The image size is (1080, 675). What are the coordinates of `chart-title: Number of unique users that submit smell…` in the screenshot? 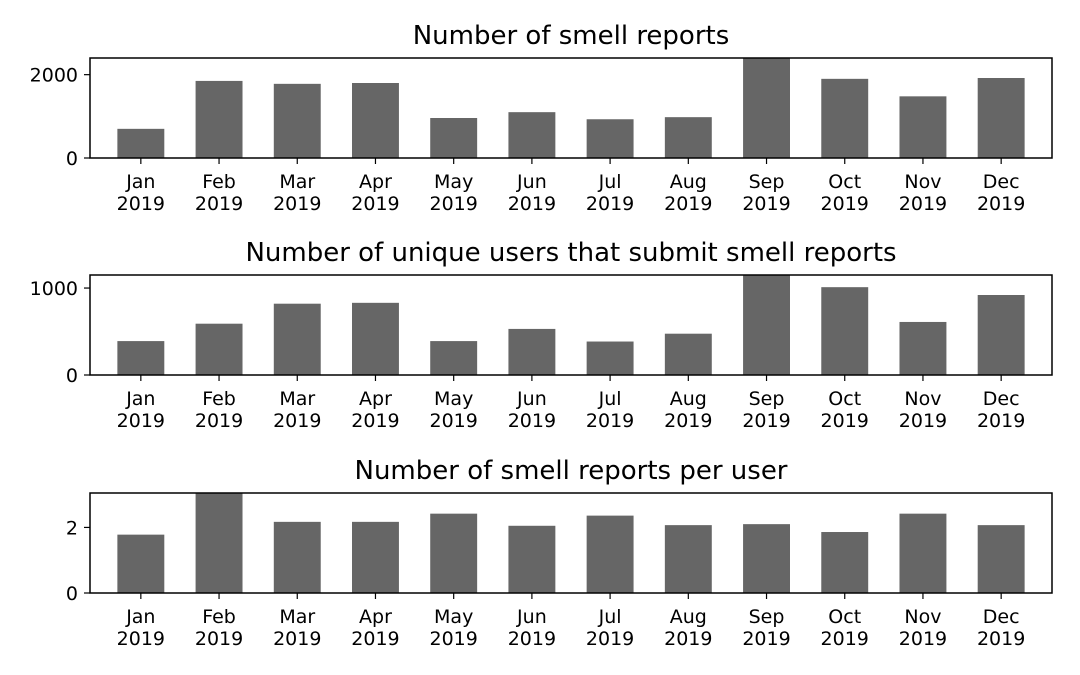 It's located at (570, 253).